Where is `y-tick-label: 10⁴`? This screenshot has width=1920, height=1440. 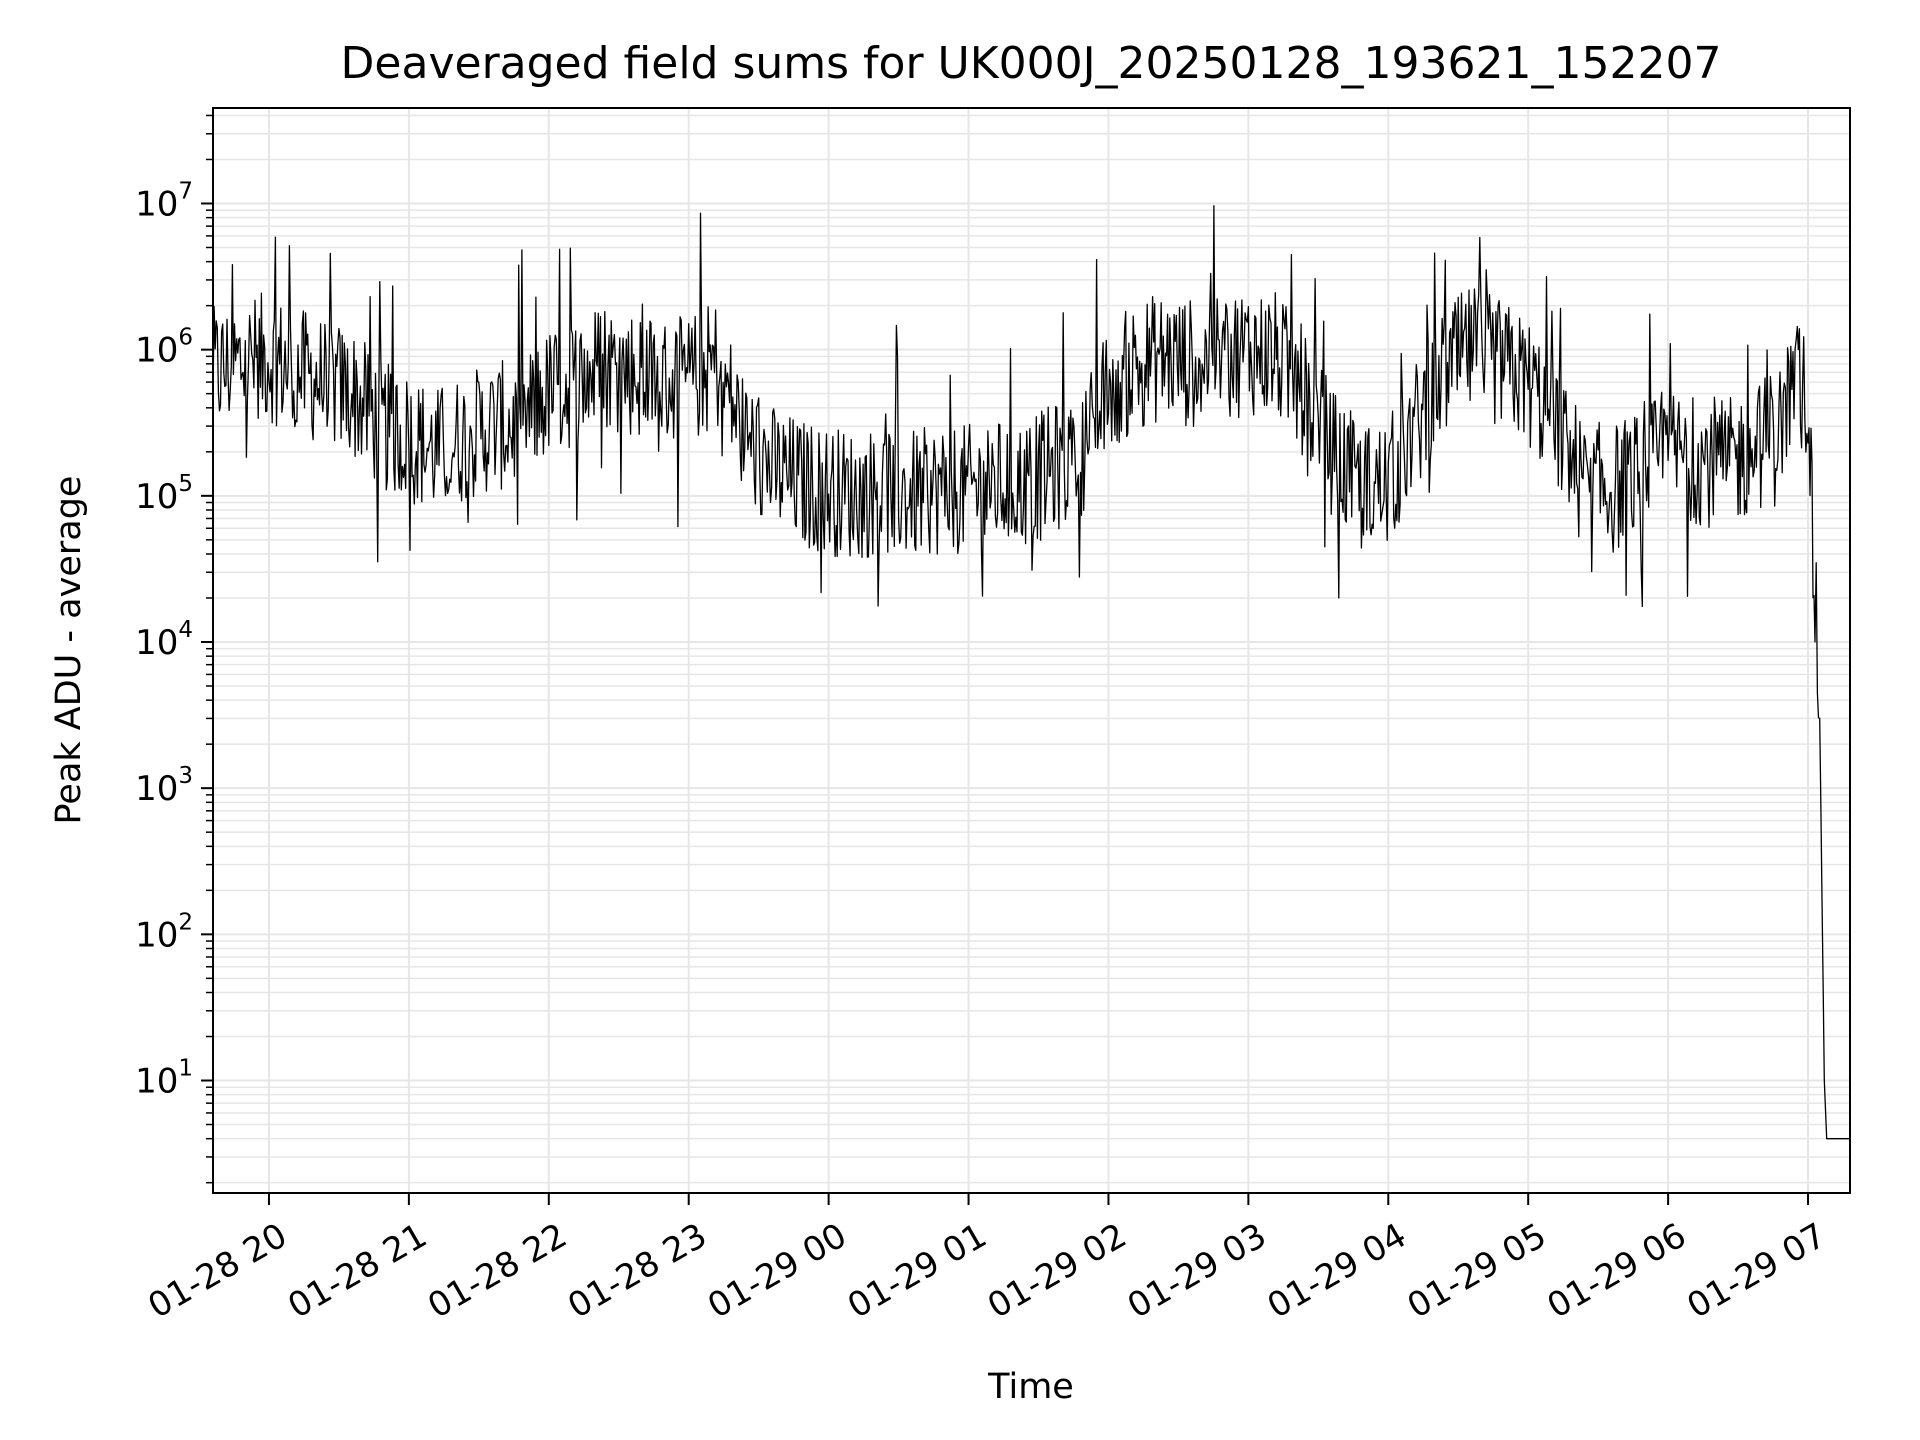 y-tick-label: 10⁴ is located at coordinates (164, 640).